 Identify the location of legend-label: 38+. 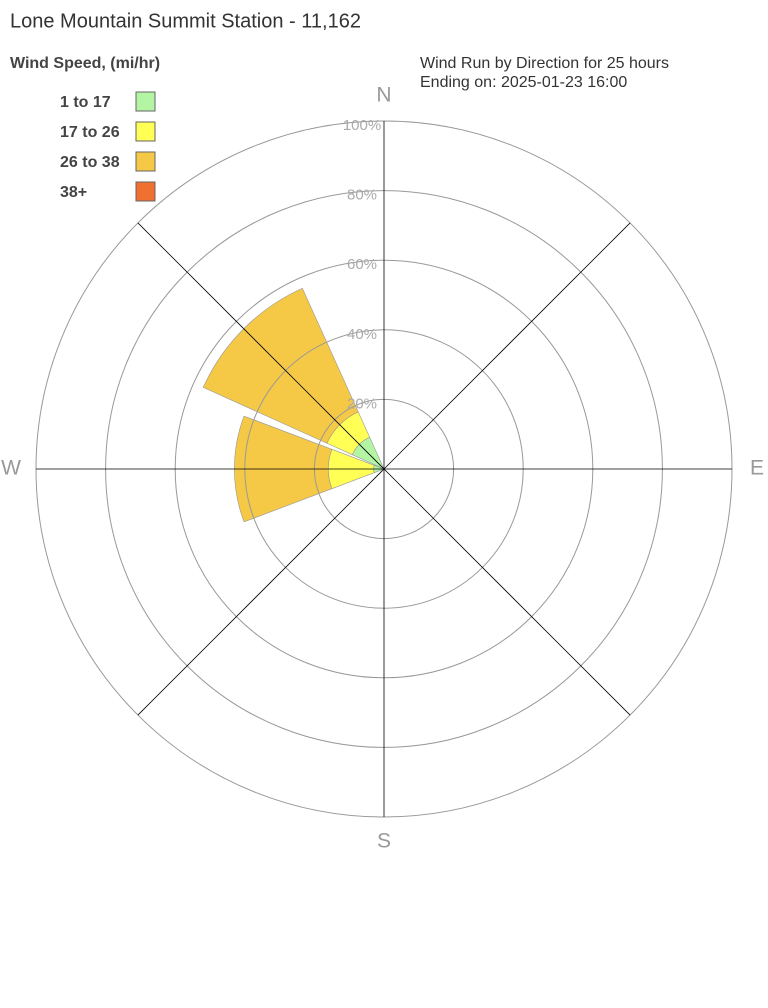
(73, 192).